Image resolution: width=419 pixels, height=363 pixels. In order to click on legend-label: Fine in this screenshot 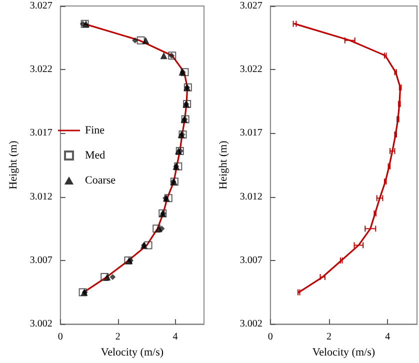, I will do `click(95, 130)`.